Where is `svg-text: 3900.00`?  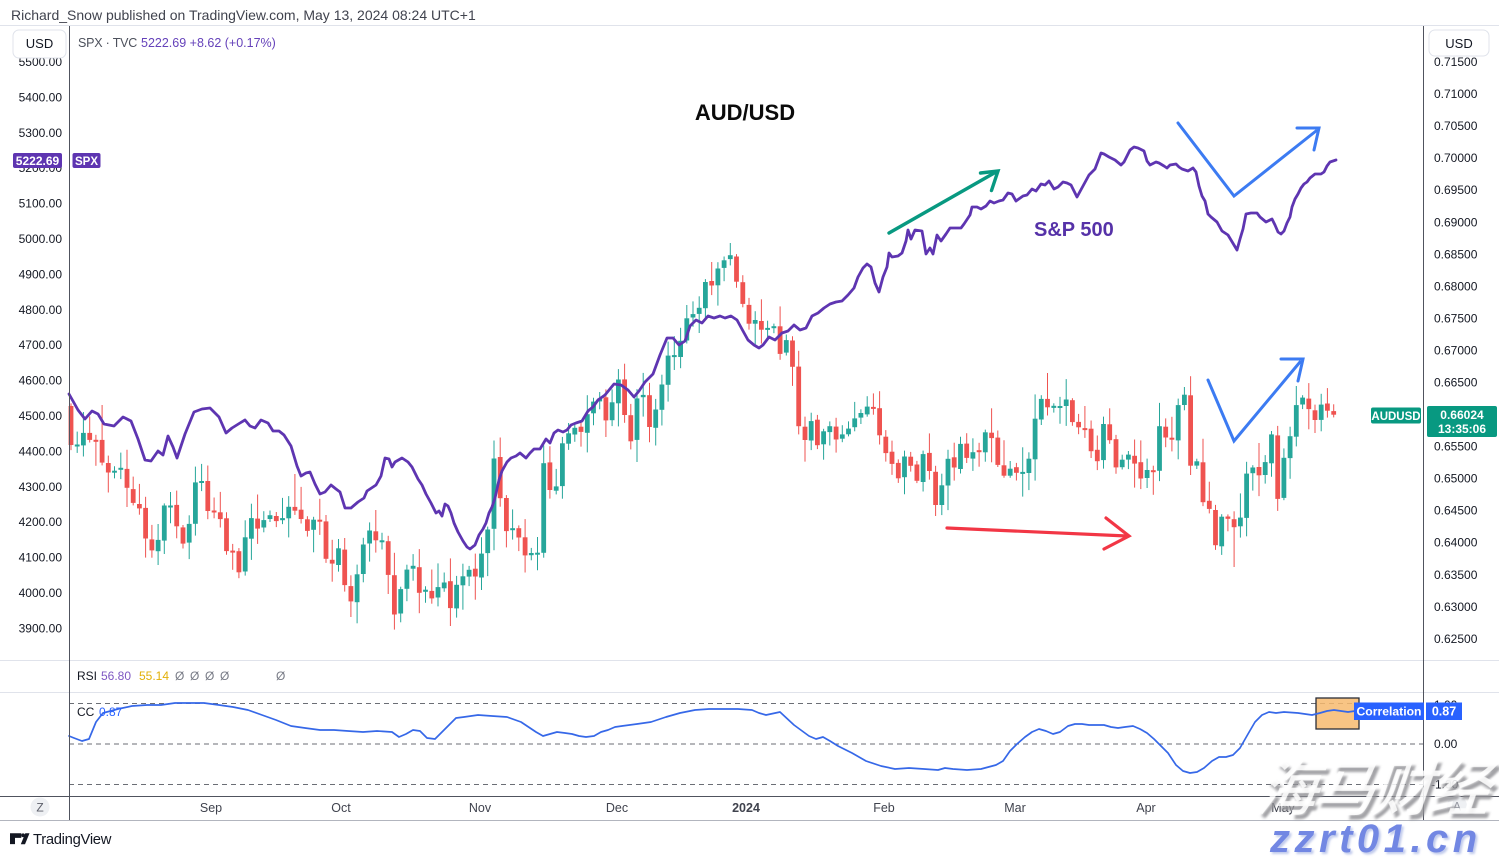
svg-text: 3900.00 is located at coordinates (41, 628).